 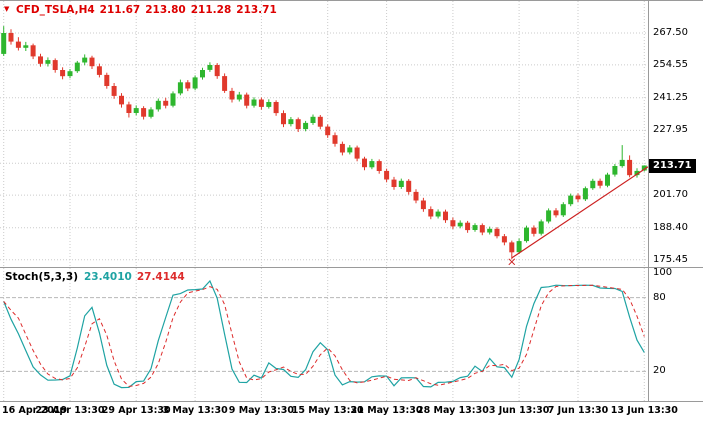 I want to click on time-axis-label: 16 Apr 2019, so click(x=35, y=410).